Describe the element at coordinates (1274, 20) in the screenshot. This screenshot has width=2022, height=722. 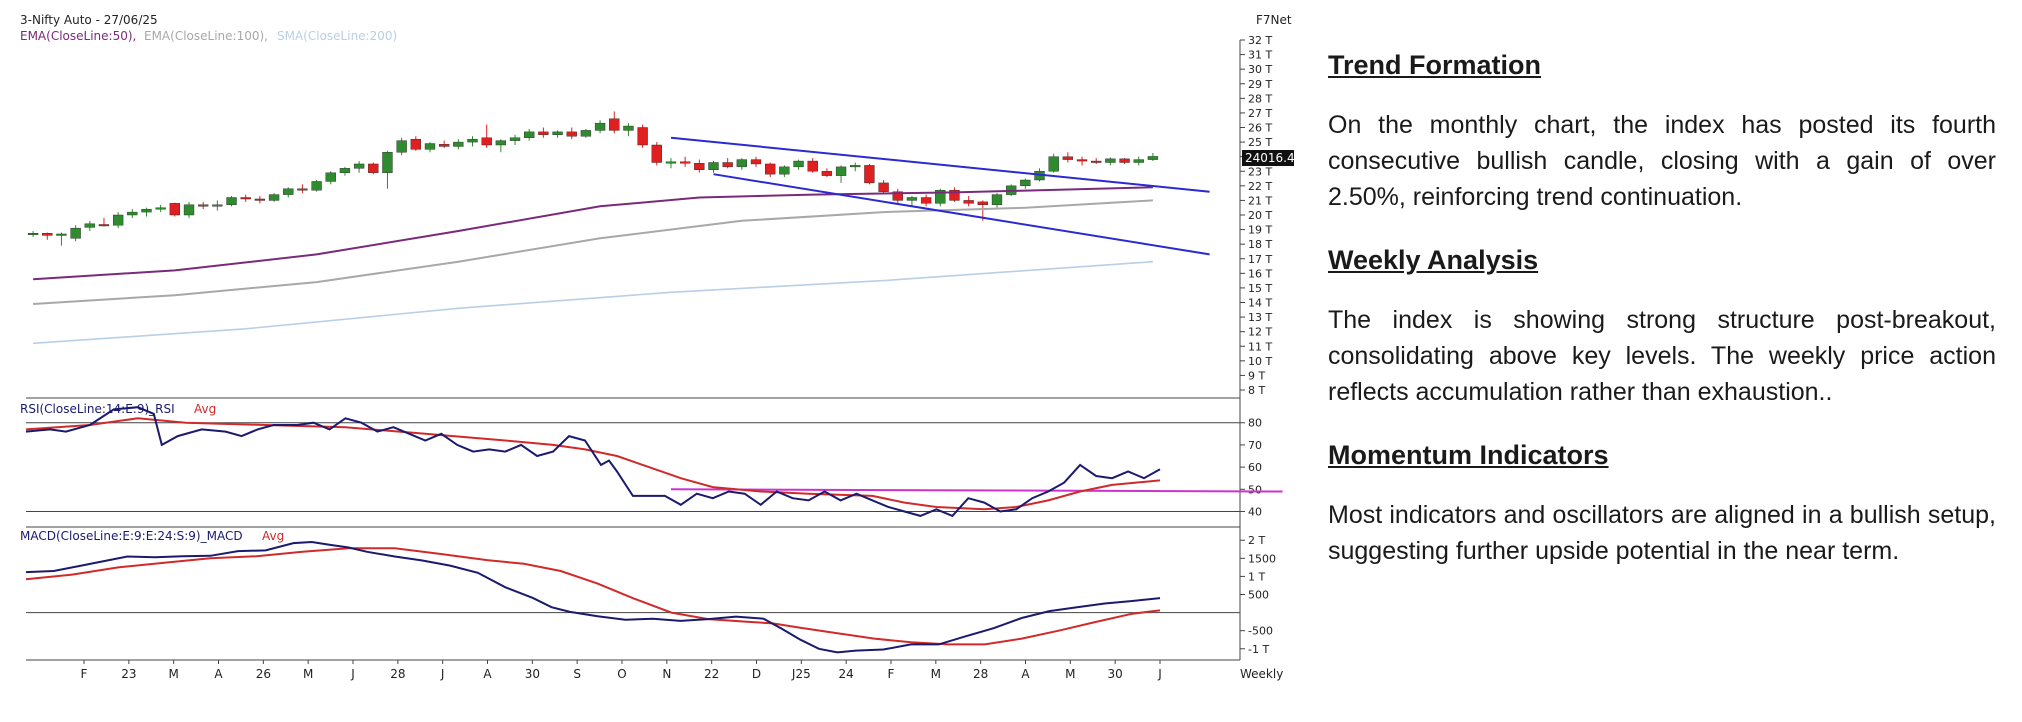
I see `source-label: F7Net` at that location.